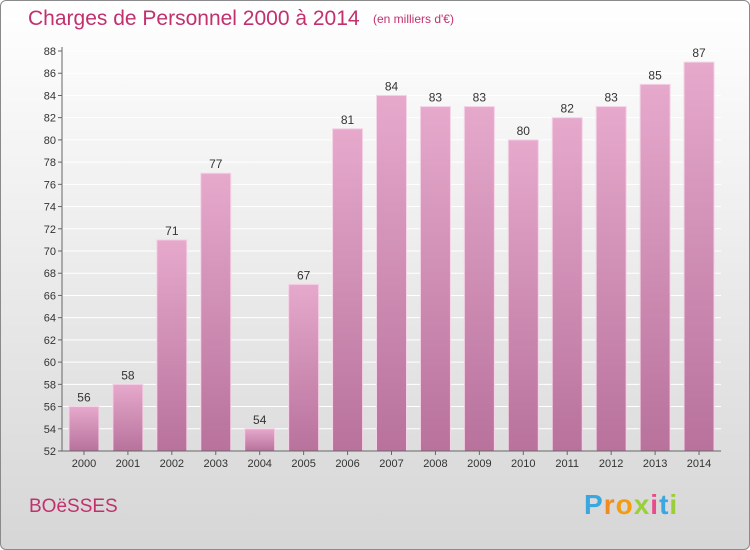  I want to click on x-tick-label-2001: 2001, so click(128, 464).